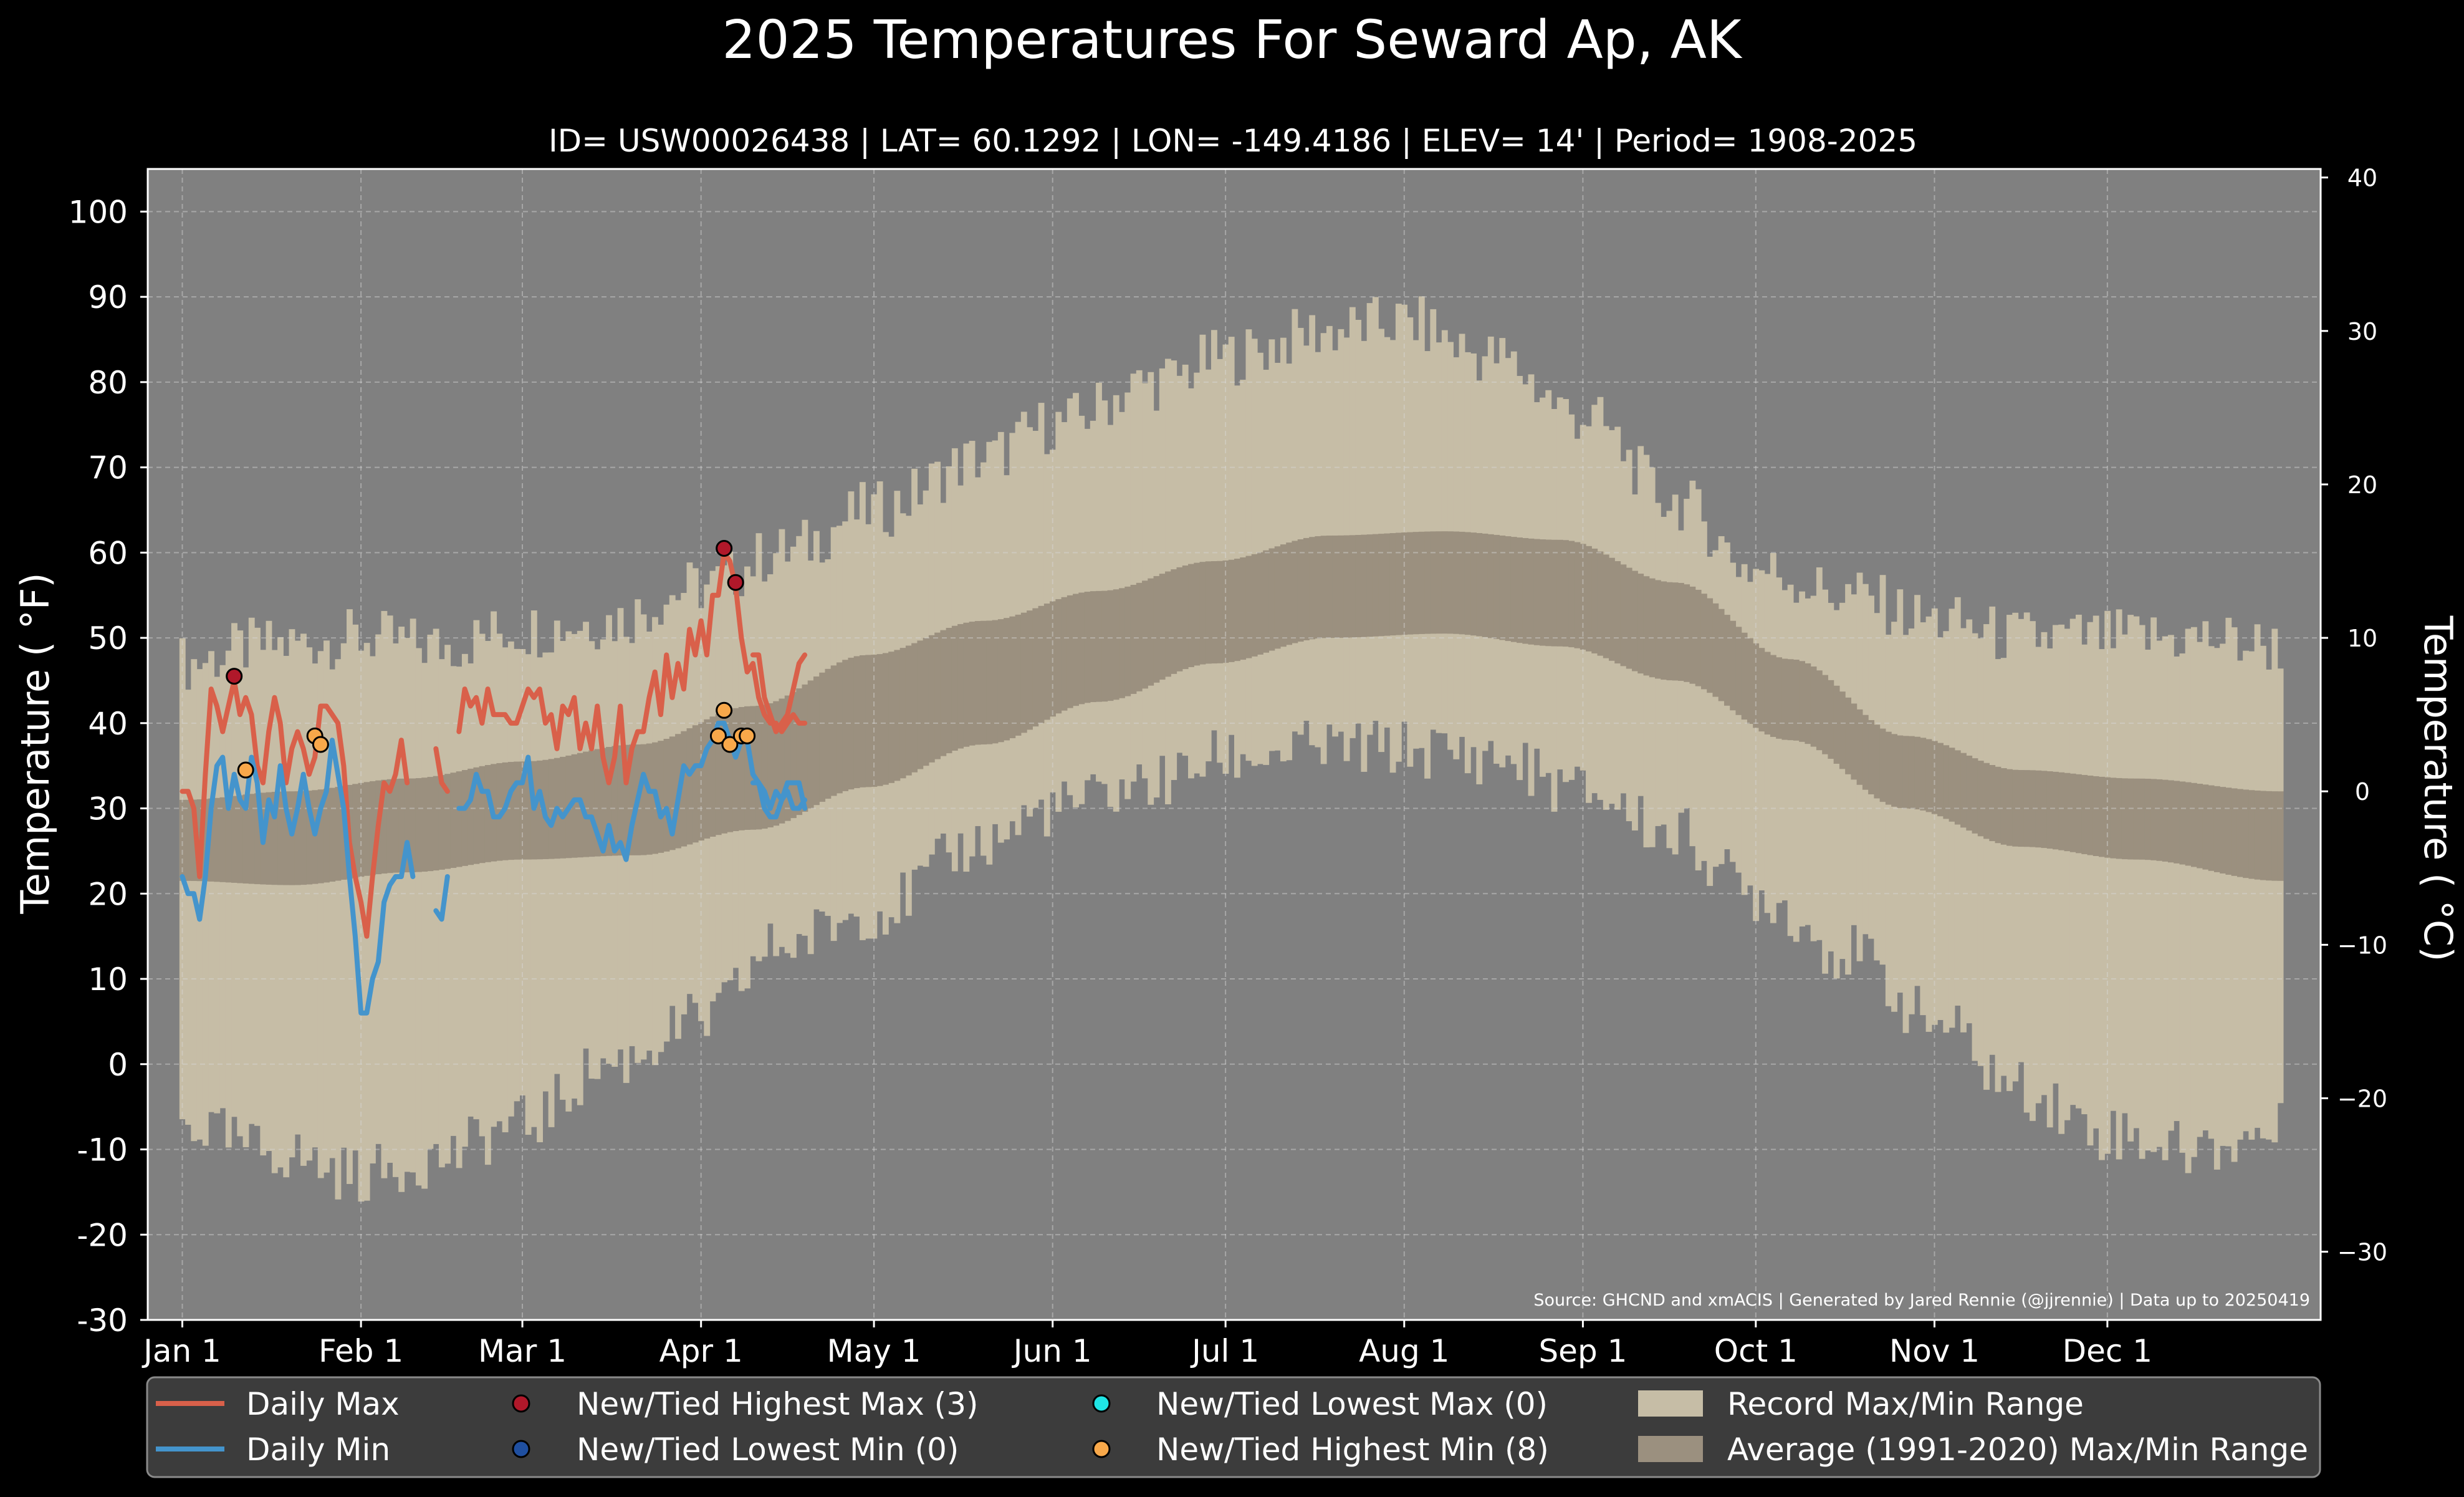 The image size is (2464, 1497). What do you see at coordinates (1224, 1351) in the screenshot?
I see `x-tick-label: Jul 1` at bounding box center [1224, 1351].